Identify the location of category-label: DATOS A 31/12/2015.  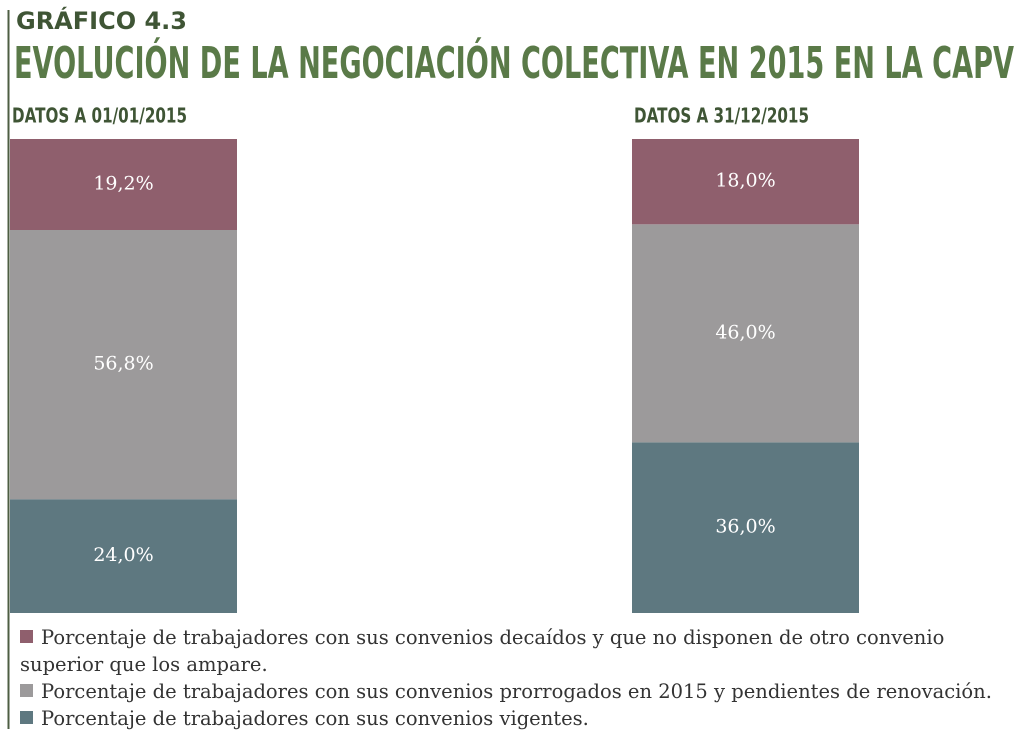
(721, 116).